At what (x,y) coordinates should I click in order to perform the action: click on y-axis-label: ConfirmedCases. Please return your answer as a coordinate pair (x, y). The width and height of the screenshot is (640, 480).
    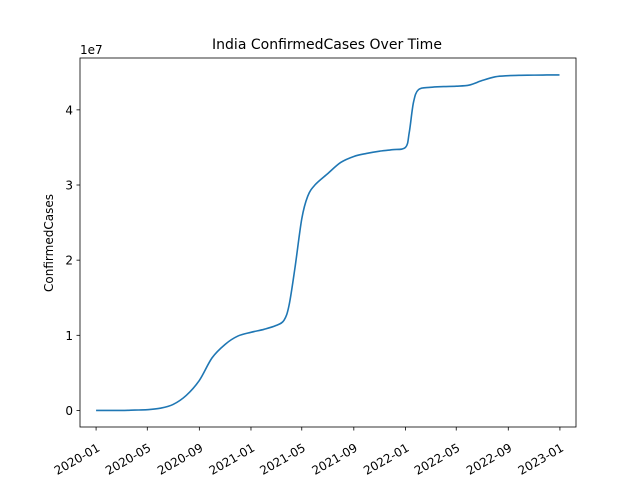
    Looking at the image, I should click on (49, 243).